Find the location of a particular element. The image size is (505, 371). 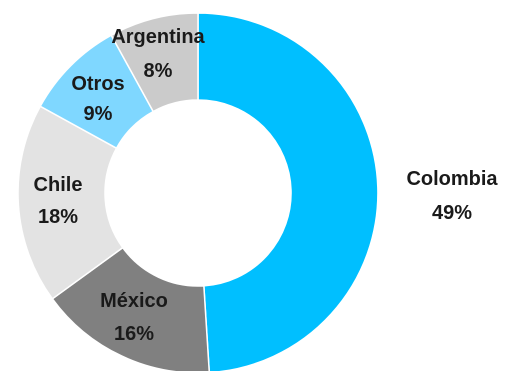

slice-argentina is located at coordinates (154, 62).